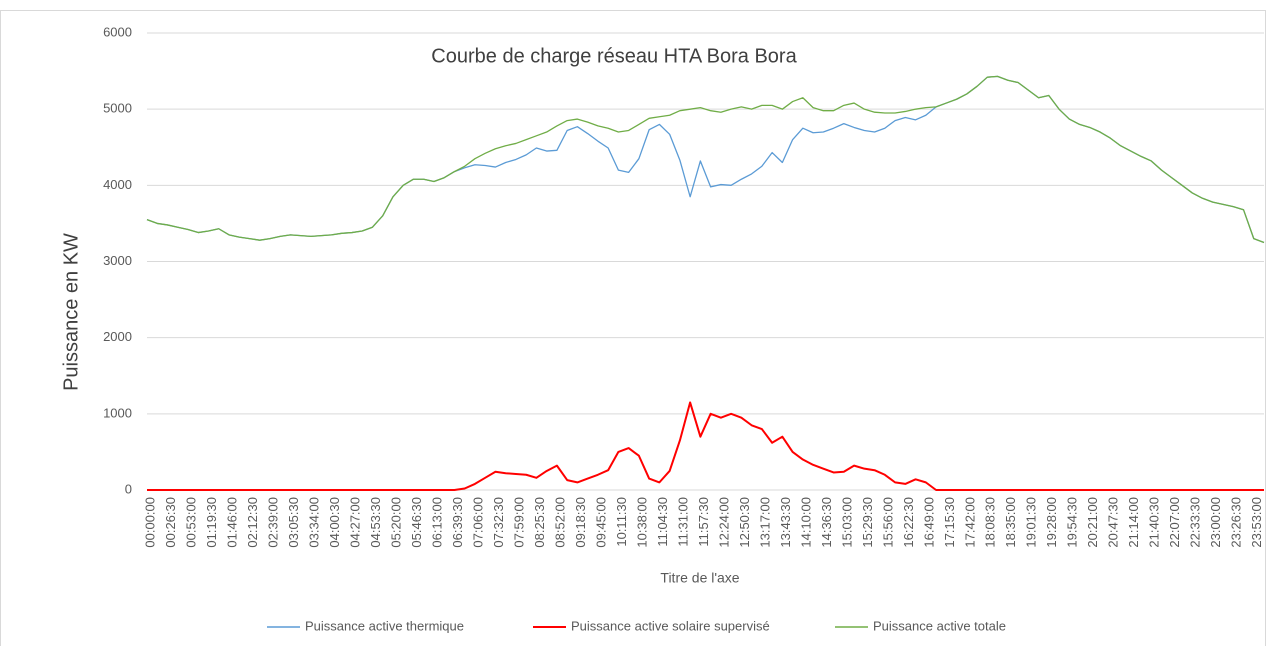 The height and width of the screenshot is (646, 1276). Describe the element at coordinates (1236, 522) in the screenshot. I see `x-tick-label: 23:26:30` at that location.